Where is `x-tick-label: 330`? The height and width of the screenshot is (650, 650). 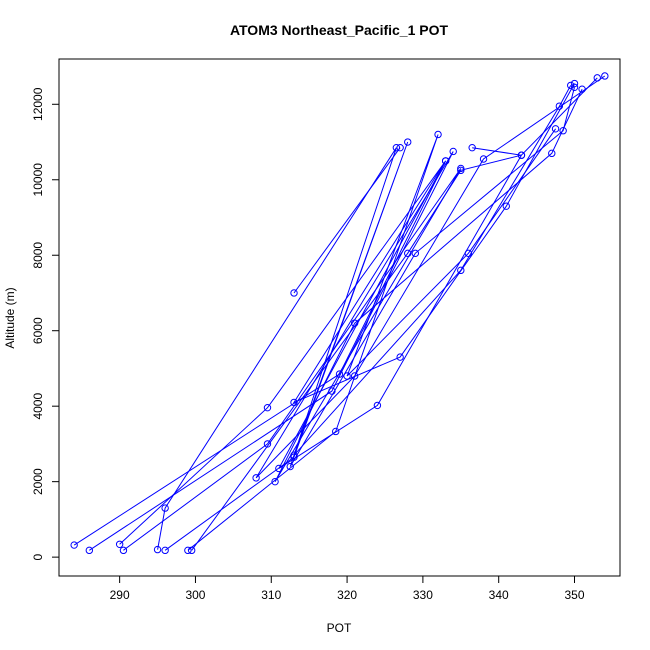
x-tick-label: 330 is located at coordinates (423, 595).